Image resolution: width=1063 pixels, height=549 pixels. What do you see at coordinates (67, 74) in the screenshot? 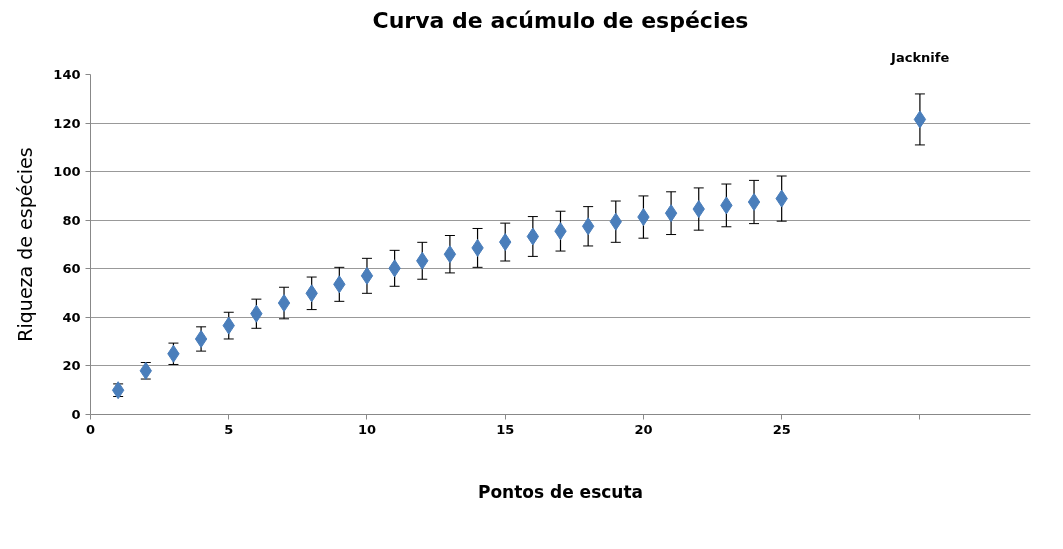
I see `y-tick-label: 140` at bounding box center [67, 74].